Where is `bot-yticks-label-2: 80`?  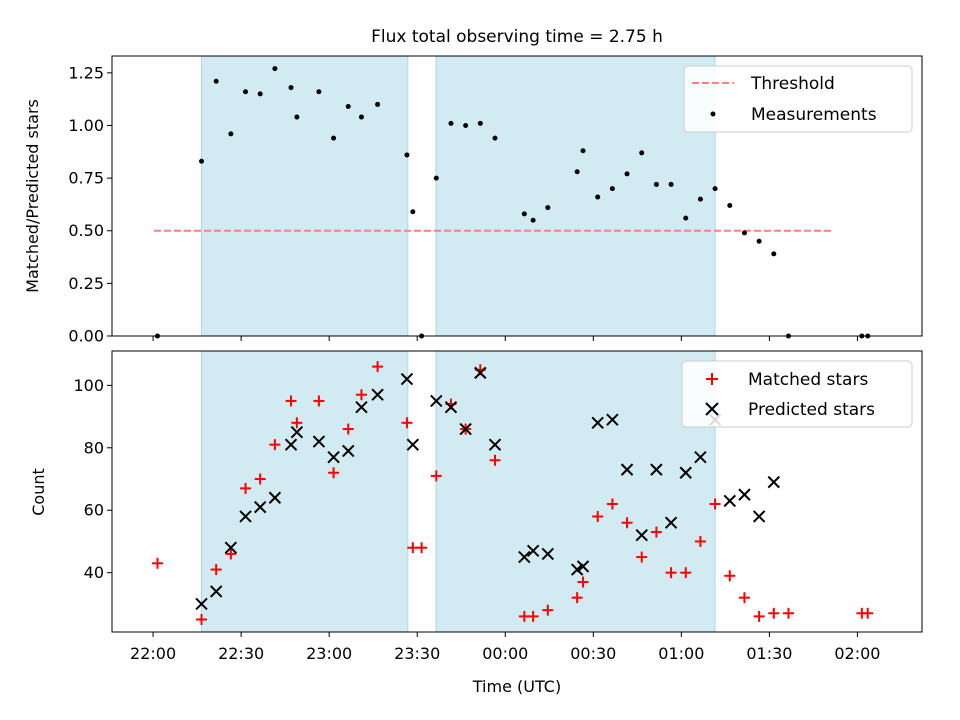 bot-yticks-label-2: 80 is located at coordinates (94, 447).